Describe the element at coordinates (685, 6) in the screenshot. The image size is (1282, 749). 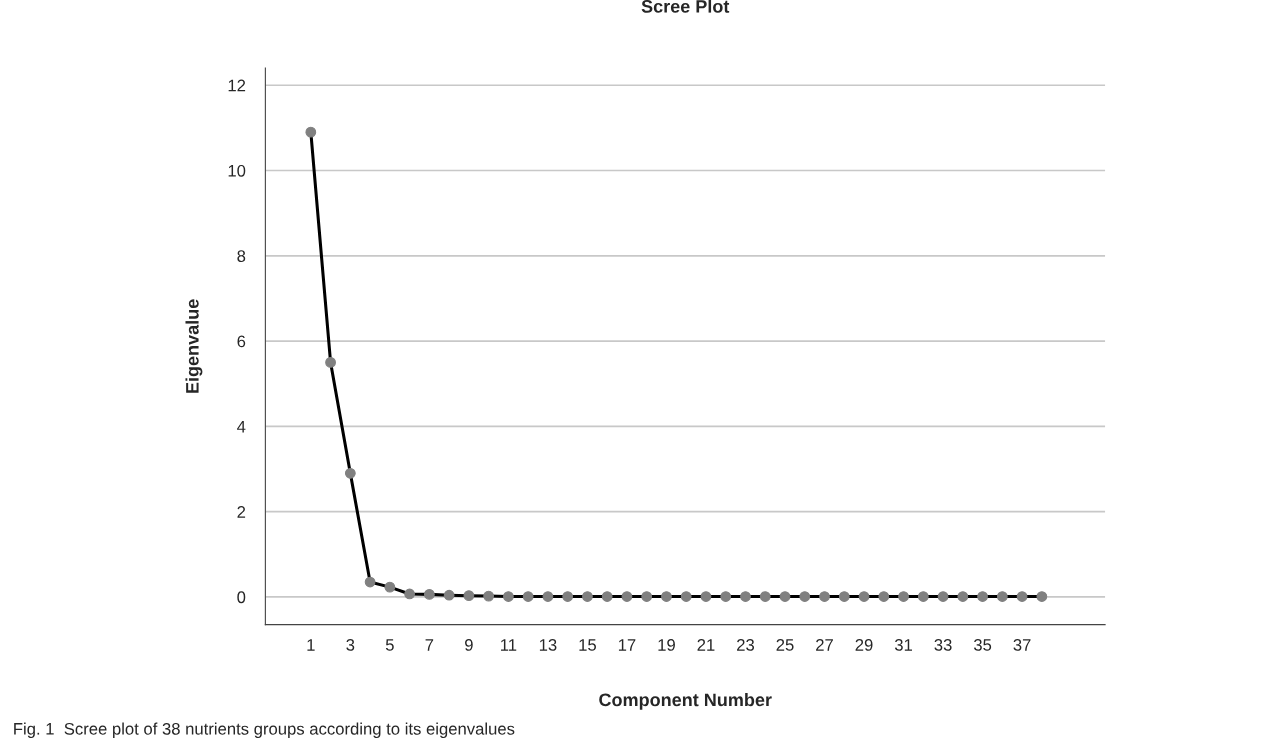
I see `chart-title: Scree Plot` at that location.